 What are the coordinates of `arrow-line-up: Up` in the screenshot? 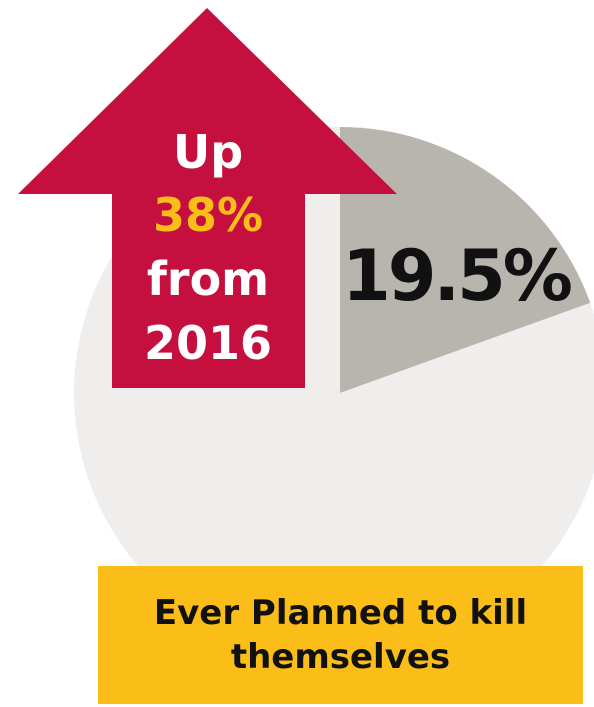 It's located at (208, 152).